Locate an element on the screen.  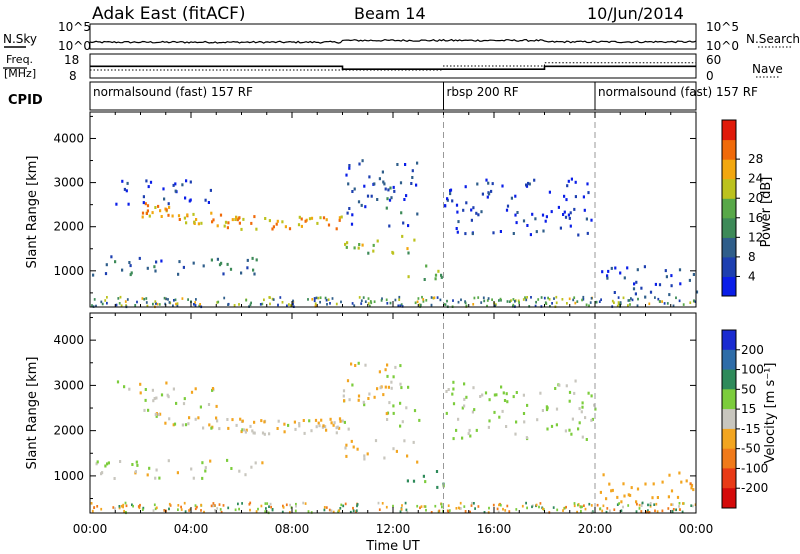
x-tick-label: 12:00 is located at coordinates (393, 529).